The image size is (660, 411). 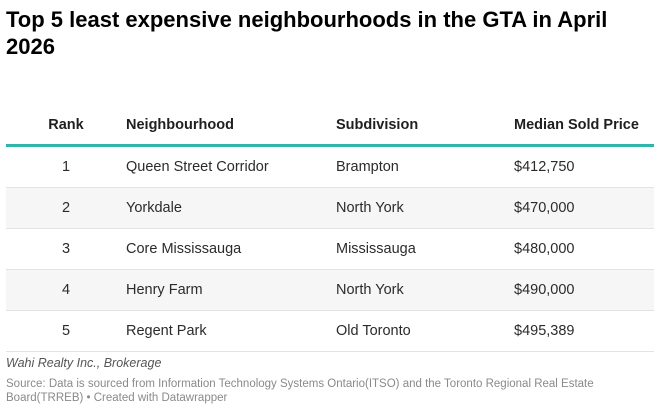 I want to click on cell-rank: 4, so click(x=66, y=290).